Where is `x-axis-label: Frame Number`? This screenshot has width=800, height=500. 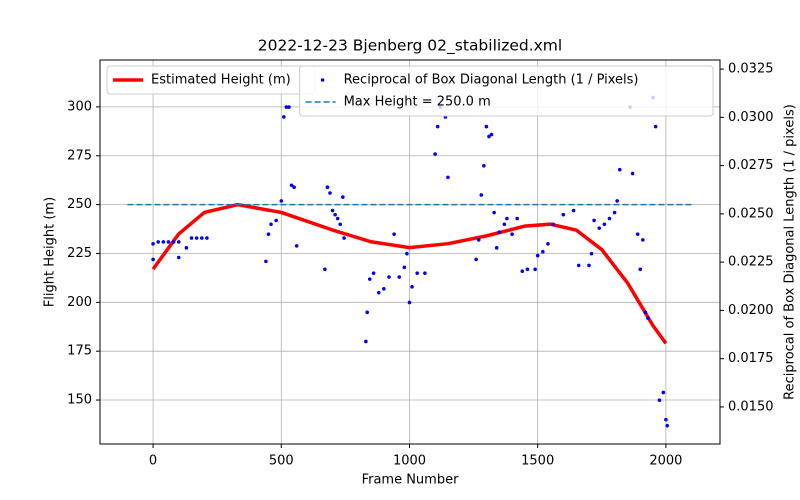 x-axis-label: Frame Number is located at coordinates (411, 480).